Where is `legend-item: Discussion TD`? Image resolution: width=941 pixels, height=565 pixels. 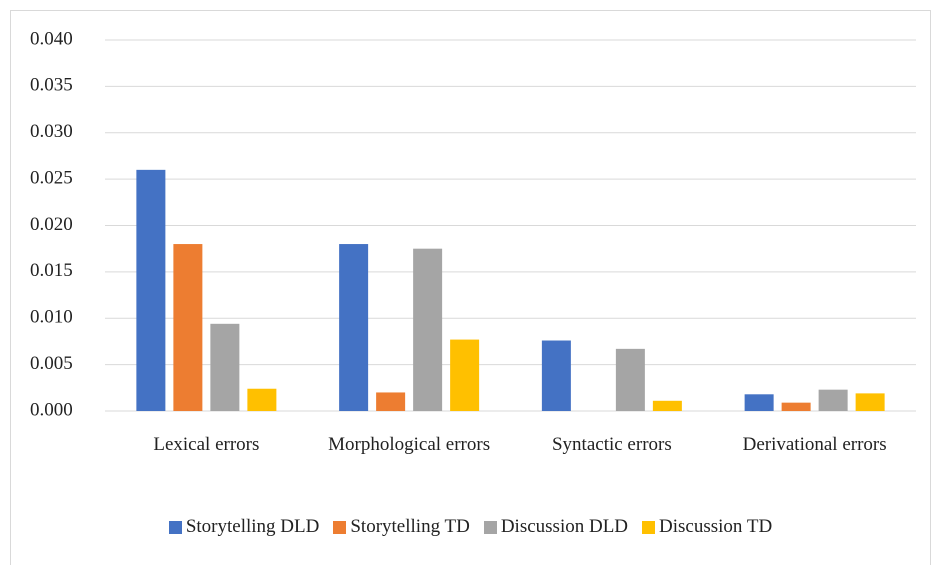
legend-item: Discussion TD is located at coordinates (707, 527).